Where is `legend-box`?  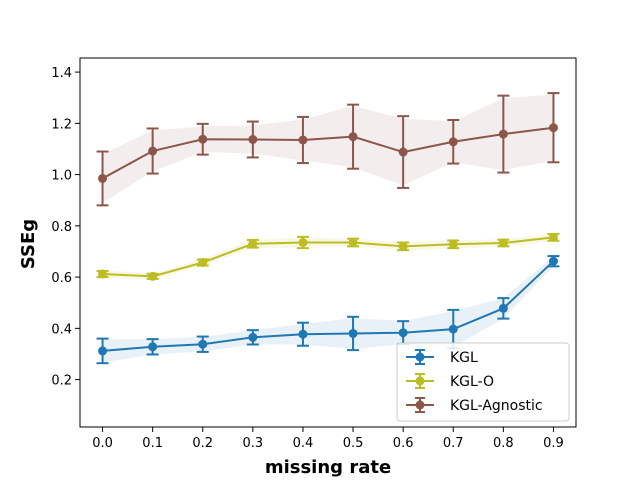
legend-box is located at coordinates (483, 382).